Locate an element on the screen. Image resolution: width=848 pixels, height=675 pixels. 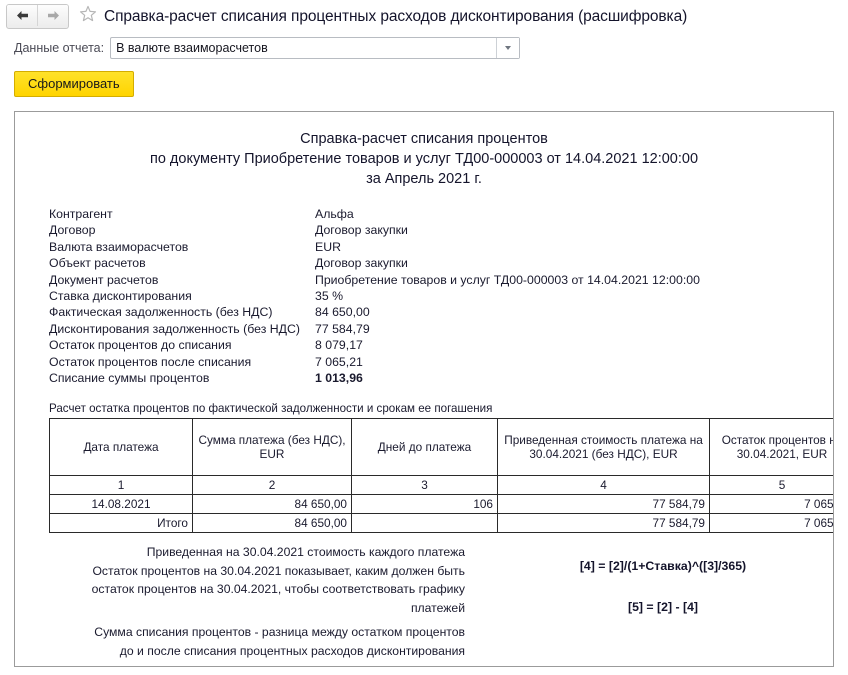
property-value: Альфа is located at coordinates (334, 214).